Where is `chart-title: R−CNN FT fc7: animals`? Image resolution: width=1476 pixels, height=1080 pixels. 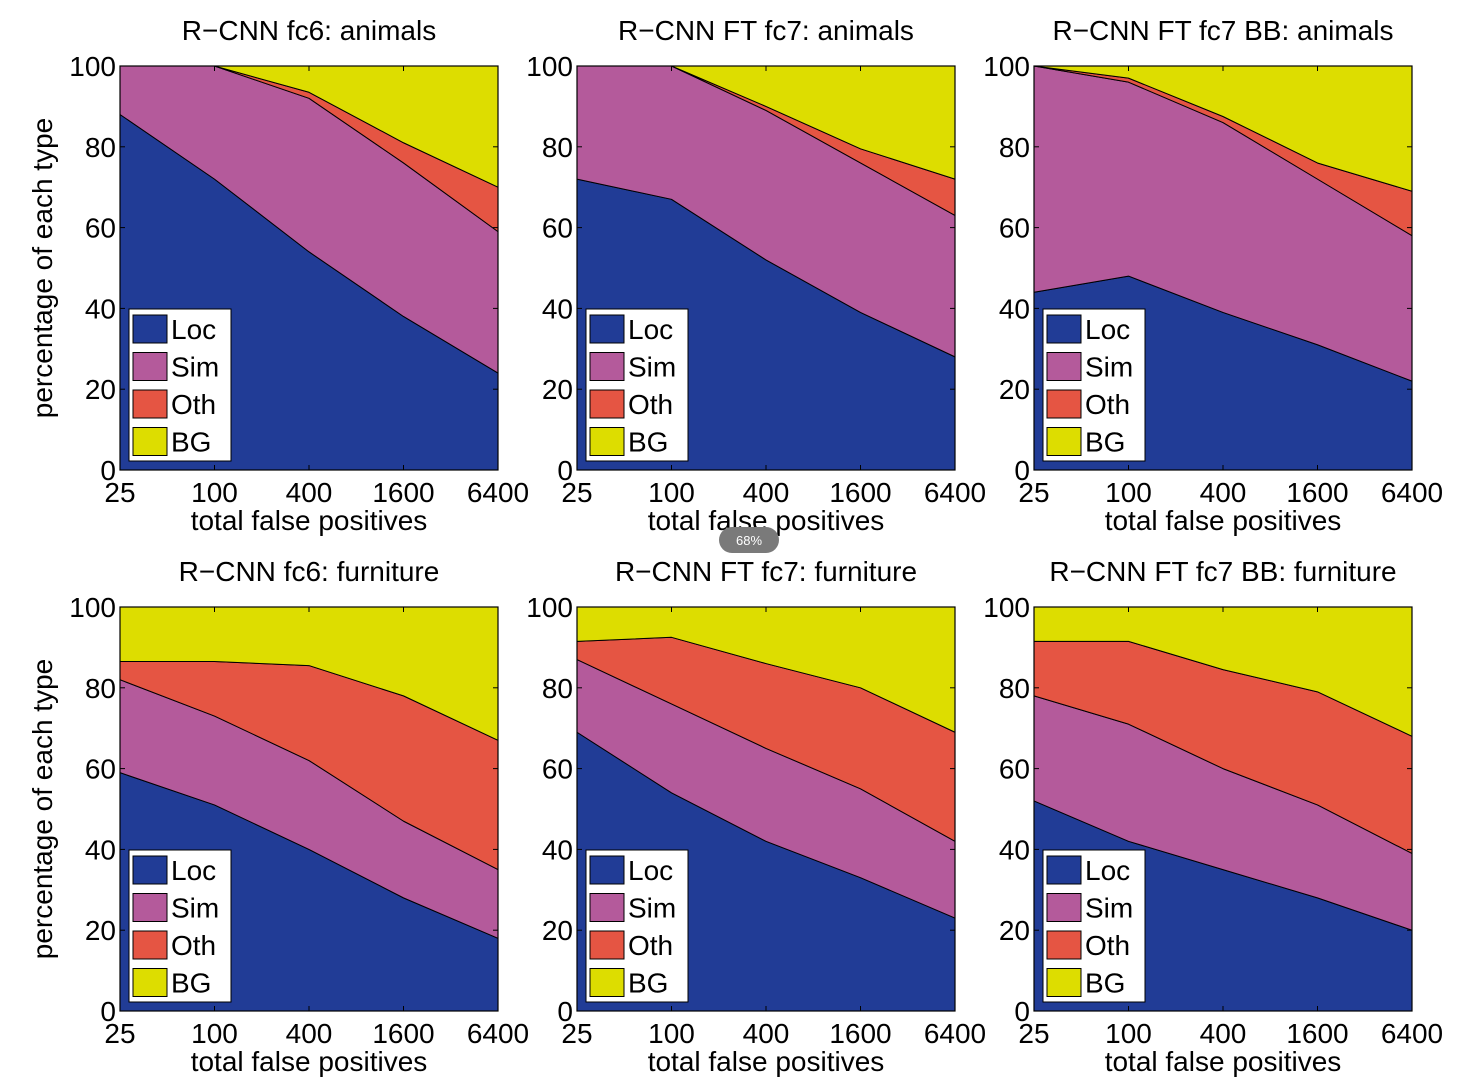 chart-title: R−CNN FT fc7: animals is located at coordinates (766, 30).